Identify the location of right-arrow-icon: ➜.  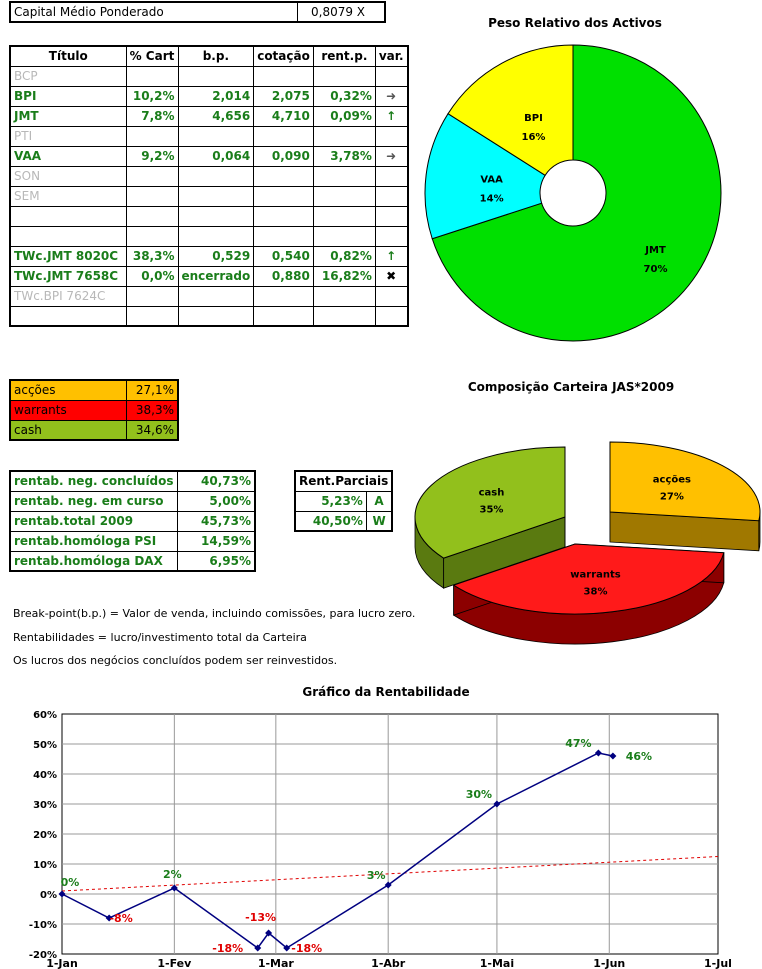
(391, 156).